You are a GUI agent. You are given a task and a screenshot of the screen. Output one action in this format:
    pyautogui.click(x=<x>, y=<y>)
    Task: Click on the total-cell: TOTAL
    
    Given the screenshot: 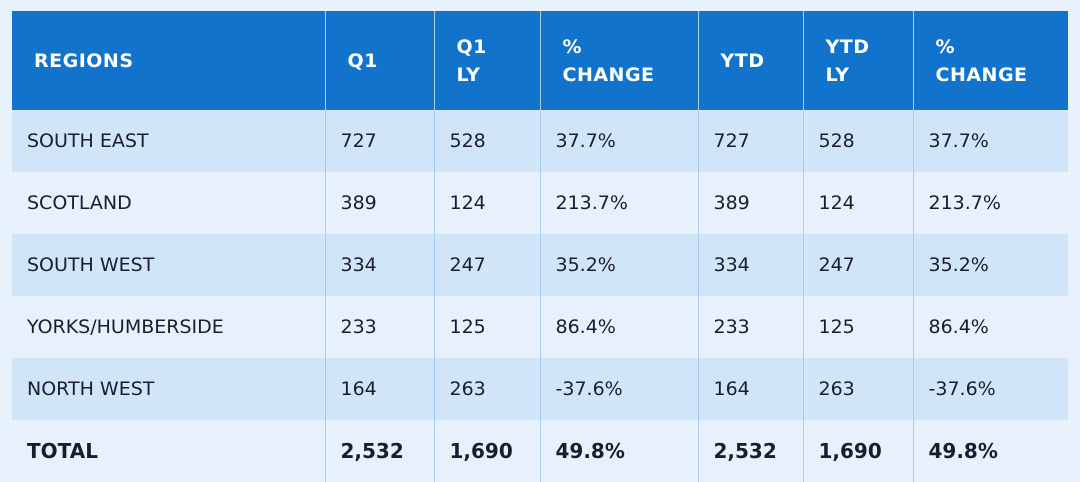 What is the action you would take?
    pyautogui.click(x=169, y=451)
    